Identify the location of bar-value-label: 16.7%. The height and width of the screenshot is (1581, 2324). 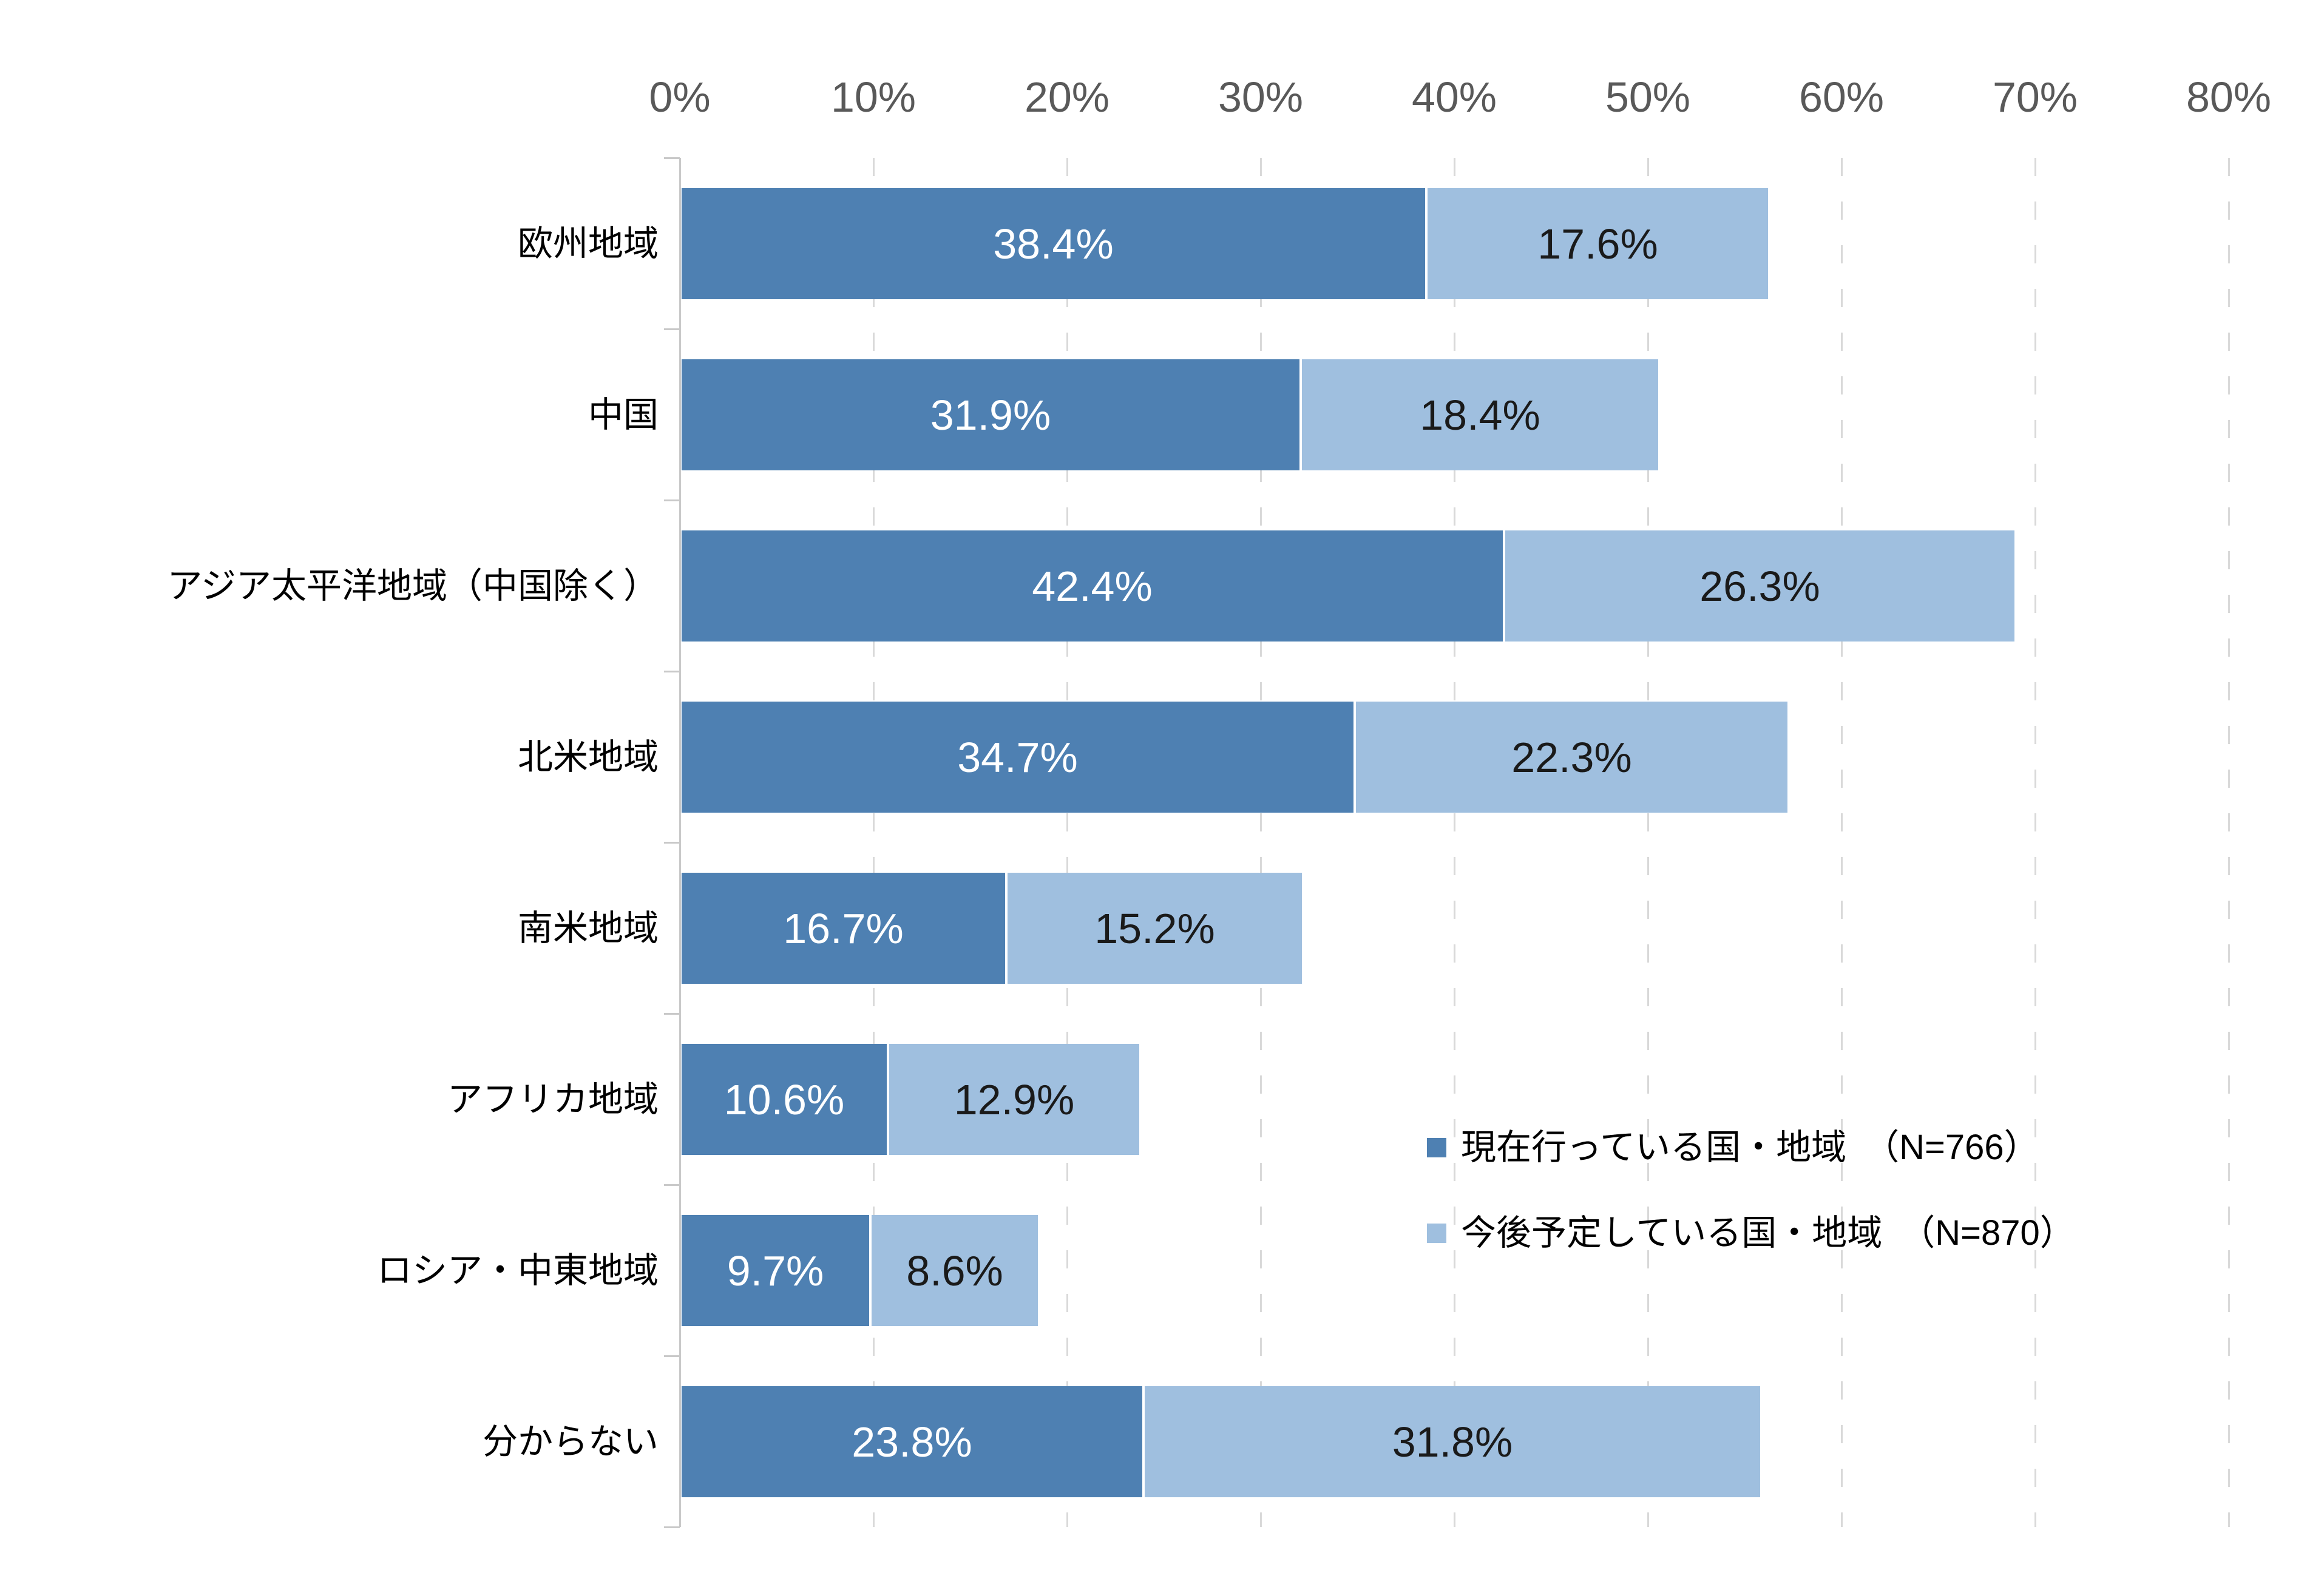
(843, 928).